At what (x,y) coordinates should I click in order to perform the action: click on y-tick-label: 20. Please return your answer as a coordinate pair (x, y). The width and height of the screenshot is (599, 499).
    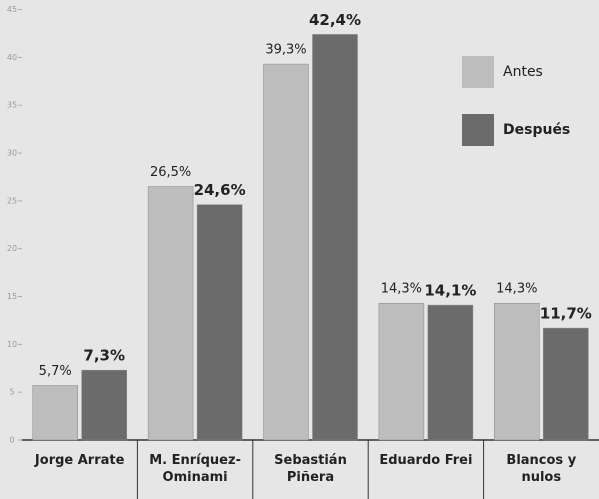
    Looking at the image, I should click on (12, 248).